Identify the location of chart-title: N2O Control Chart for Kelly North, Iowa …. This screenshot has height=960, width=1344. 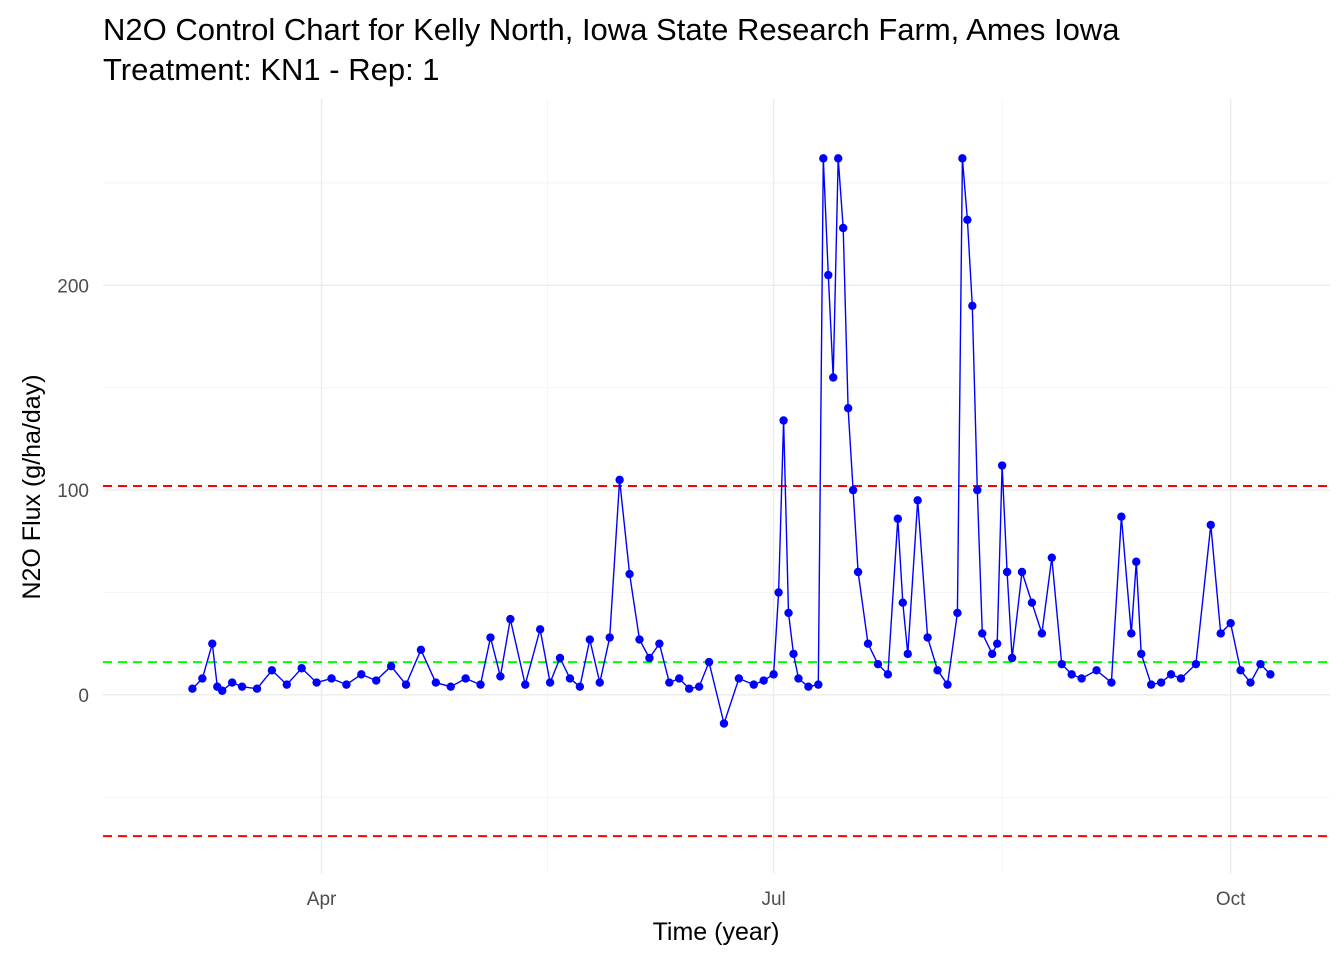
(611, 29).